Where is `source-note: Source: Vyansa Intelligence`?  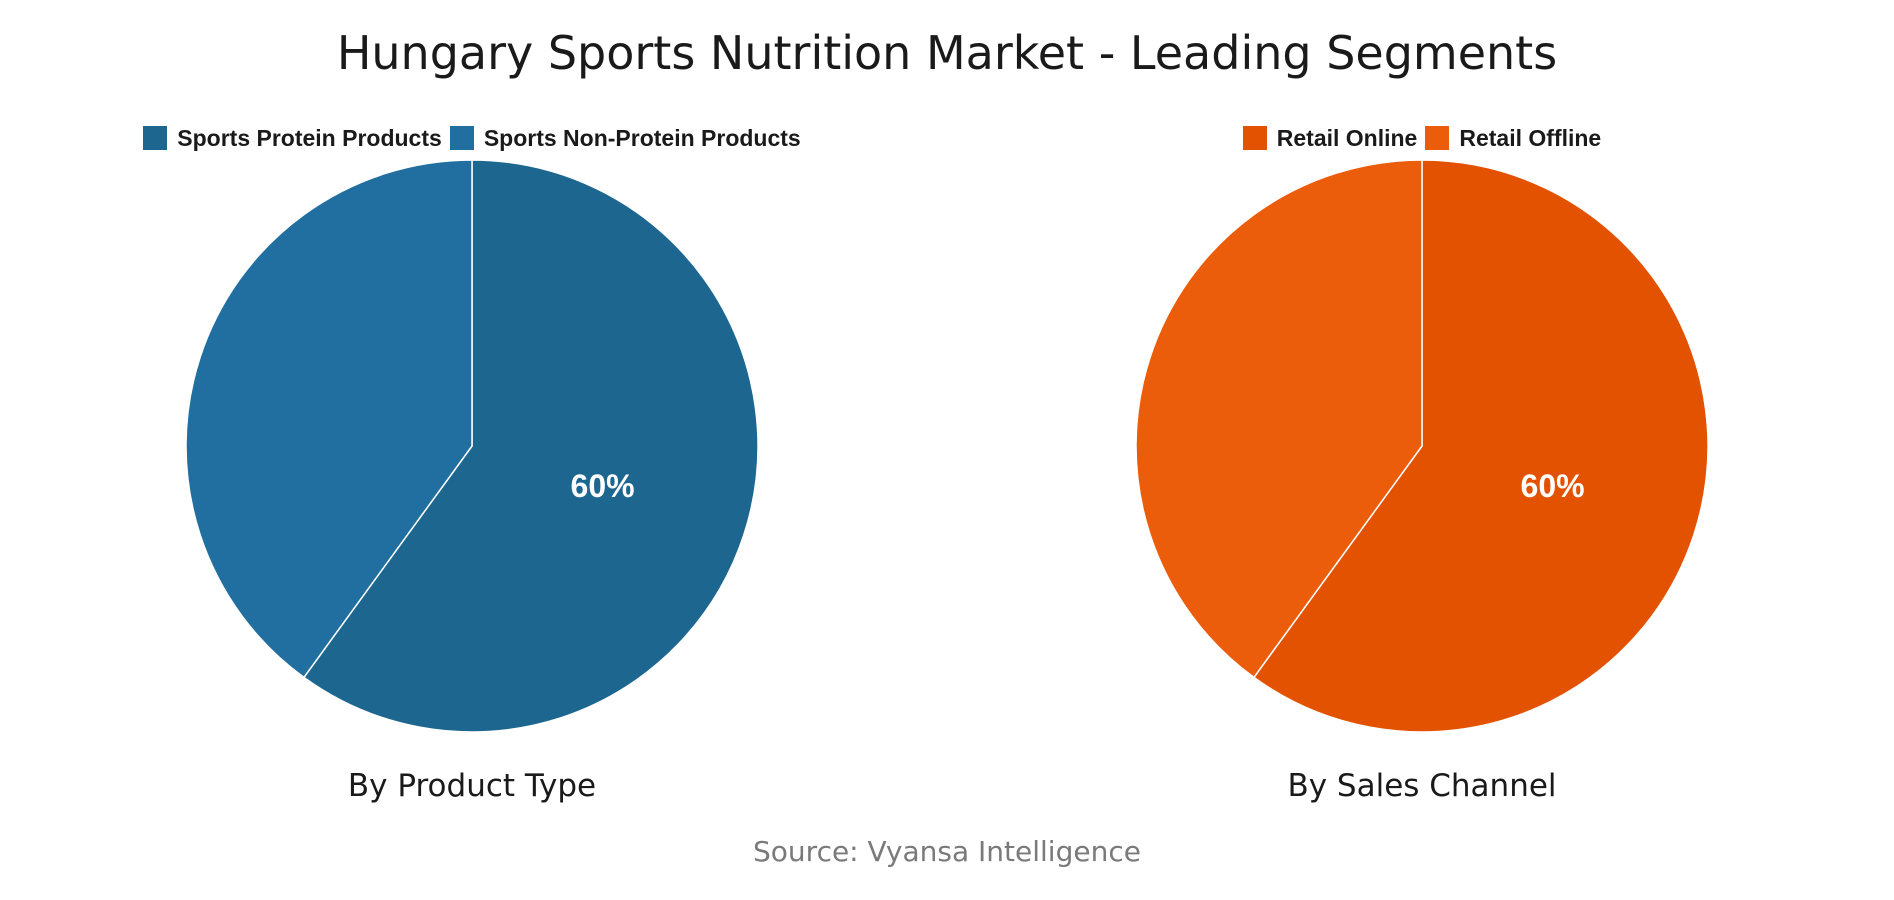 source-note: Source: Vyansa Intelligence is located at coordinates (947, 851).